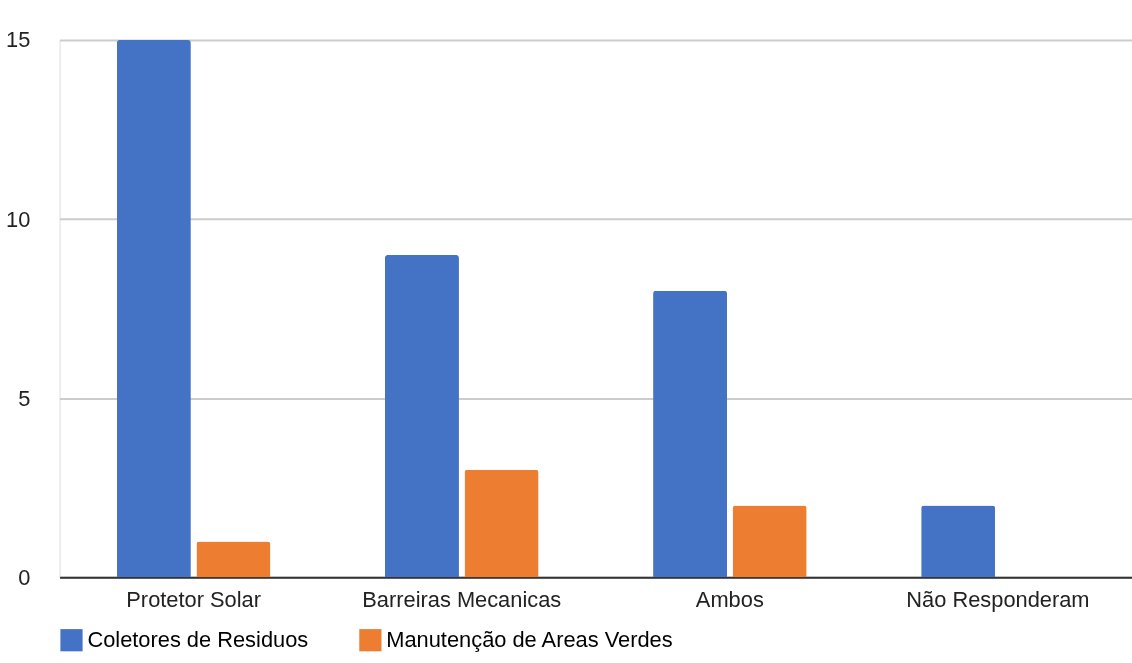 The height and width of the screenshot is (663, 1132). What do you see at coordinates (998, 599) in the screenshot?
I see `x-tick-label: Não Responderam` at bounding box center [998, 599].